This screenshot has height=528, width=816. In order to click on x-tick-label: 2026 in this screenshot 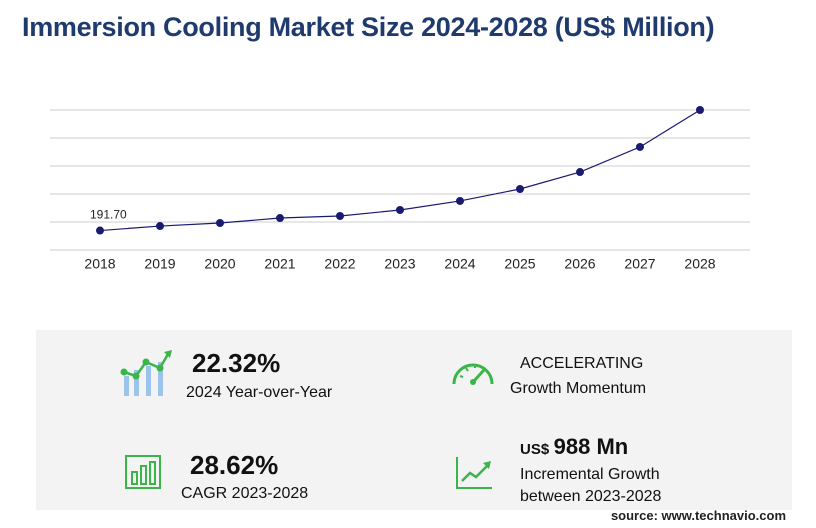, I will do `click(579, 264)`.